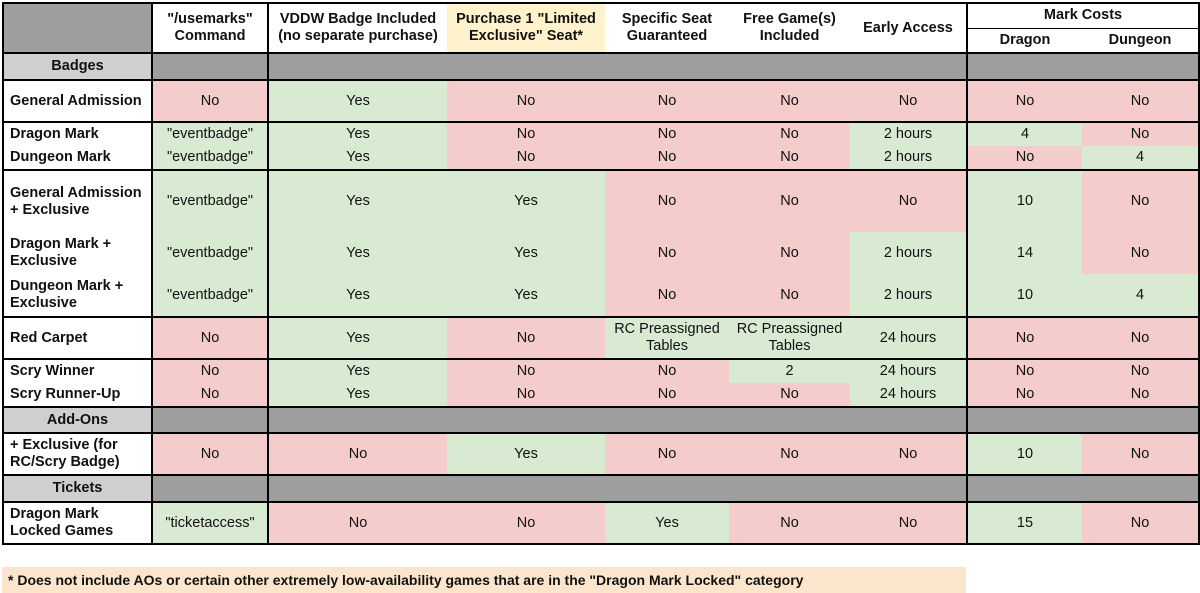 The height and width of the screenshot is (593, 1200). I want to click on row-label-general-admission: General Admission, so click(77, 101).